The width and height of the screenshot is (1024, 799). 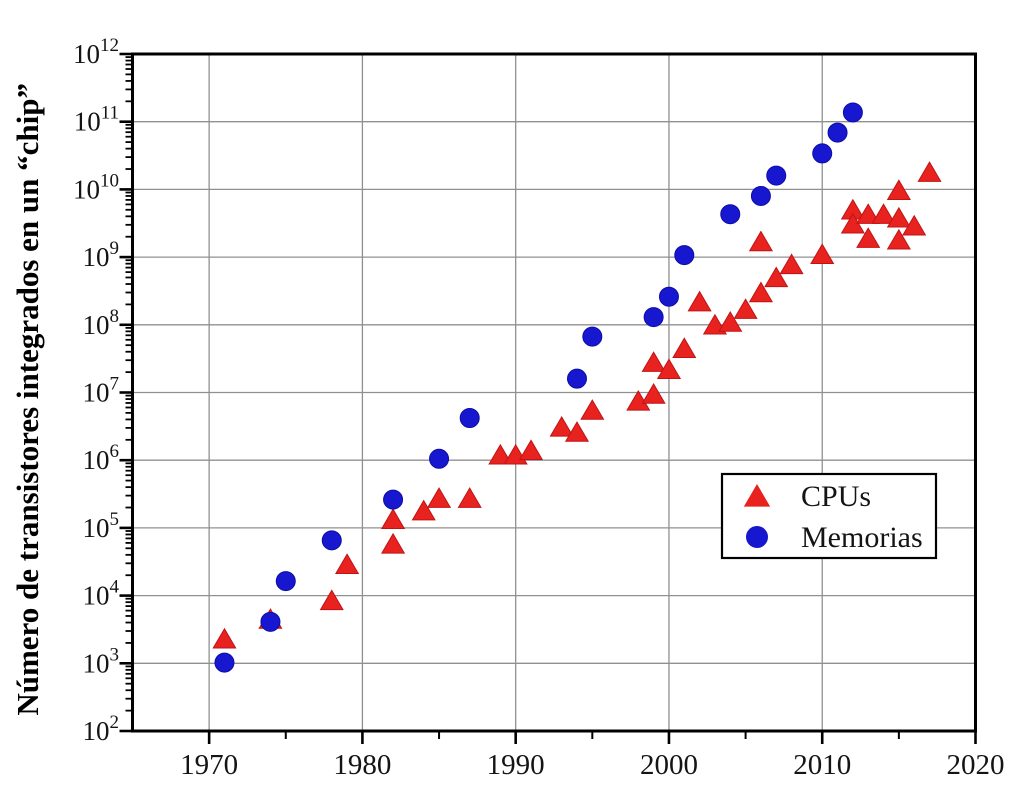 What do you see at coordinates (96, 120) in the screenshot?
I see `y-tick-label: 10¹¹` at bounding box center [96, 120].